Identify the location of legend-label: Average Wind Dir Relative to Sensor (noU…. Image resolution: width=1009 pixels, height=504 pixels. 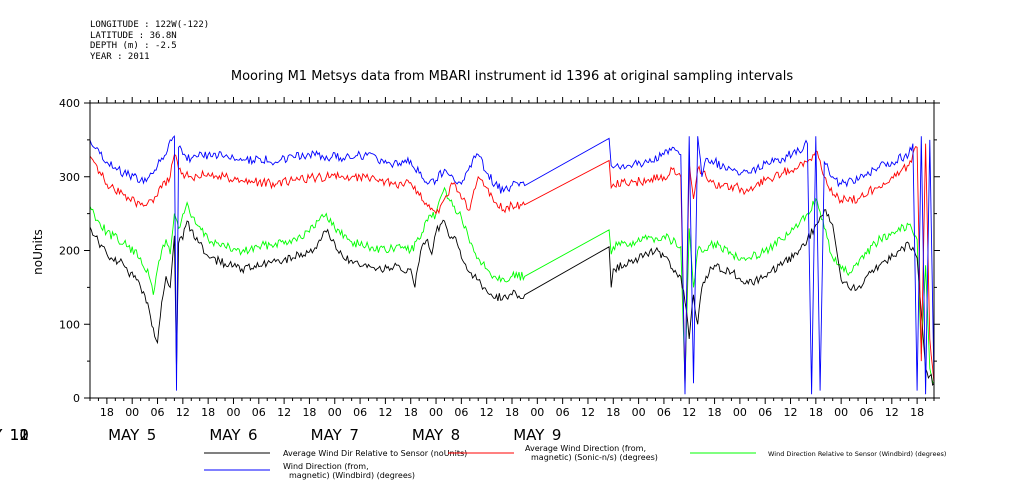
(375, 453).